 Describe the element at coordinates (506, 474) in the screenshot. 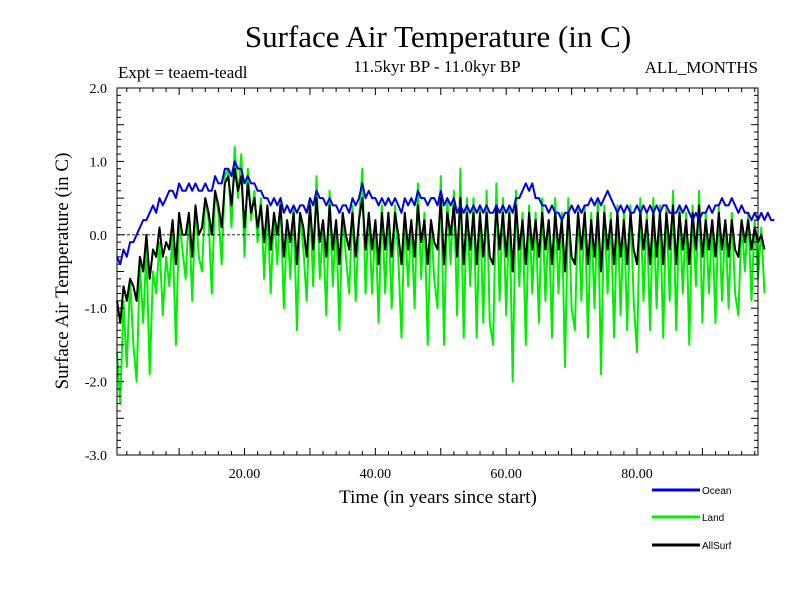

I see `x-tick-label: 60.00` at that location.